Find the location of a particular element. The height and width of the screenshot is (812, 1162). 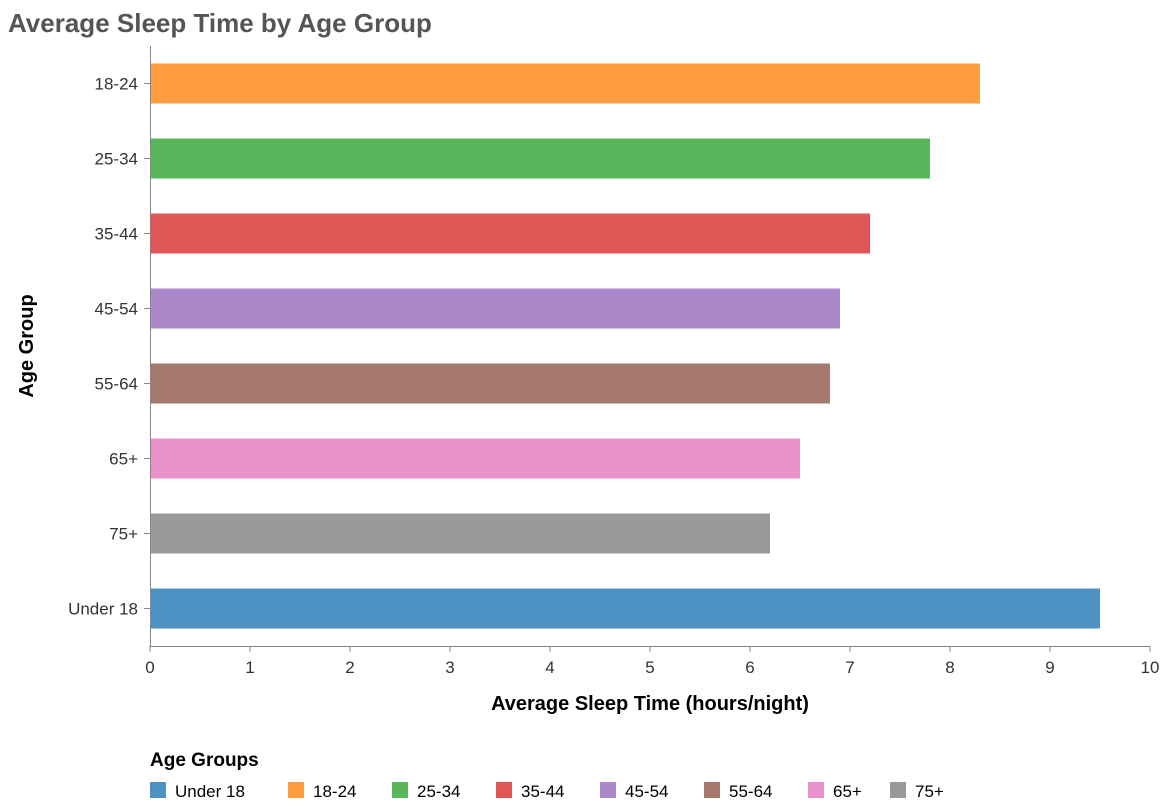

x-tick-label: 4 is located at coordinates (549, 667).